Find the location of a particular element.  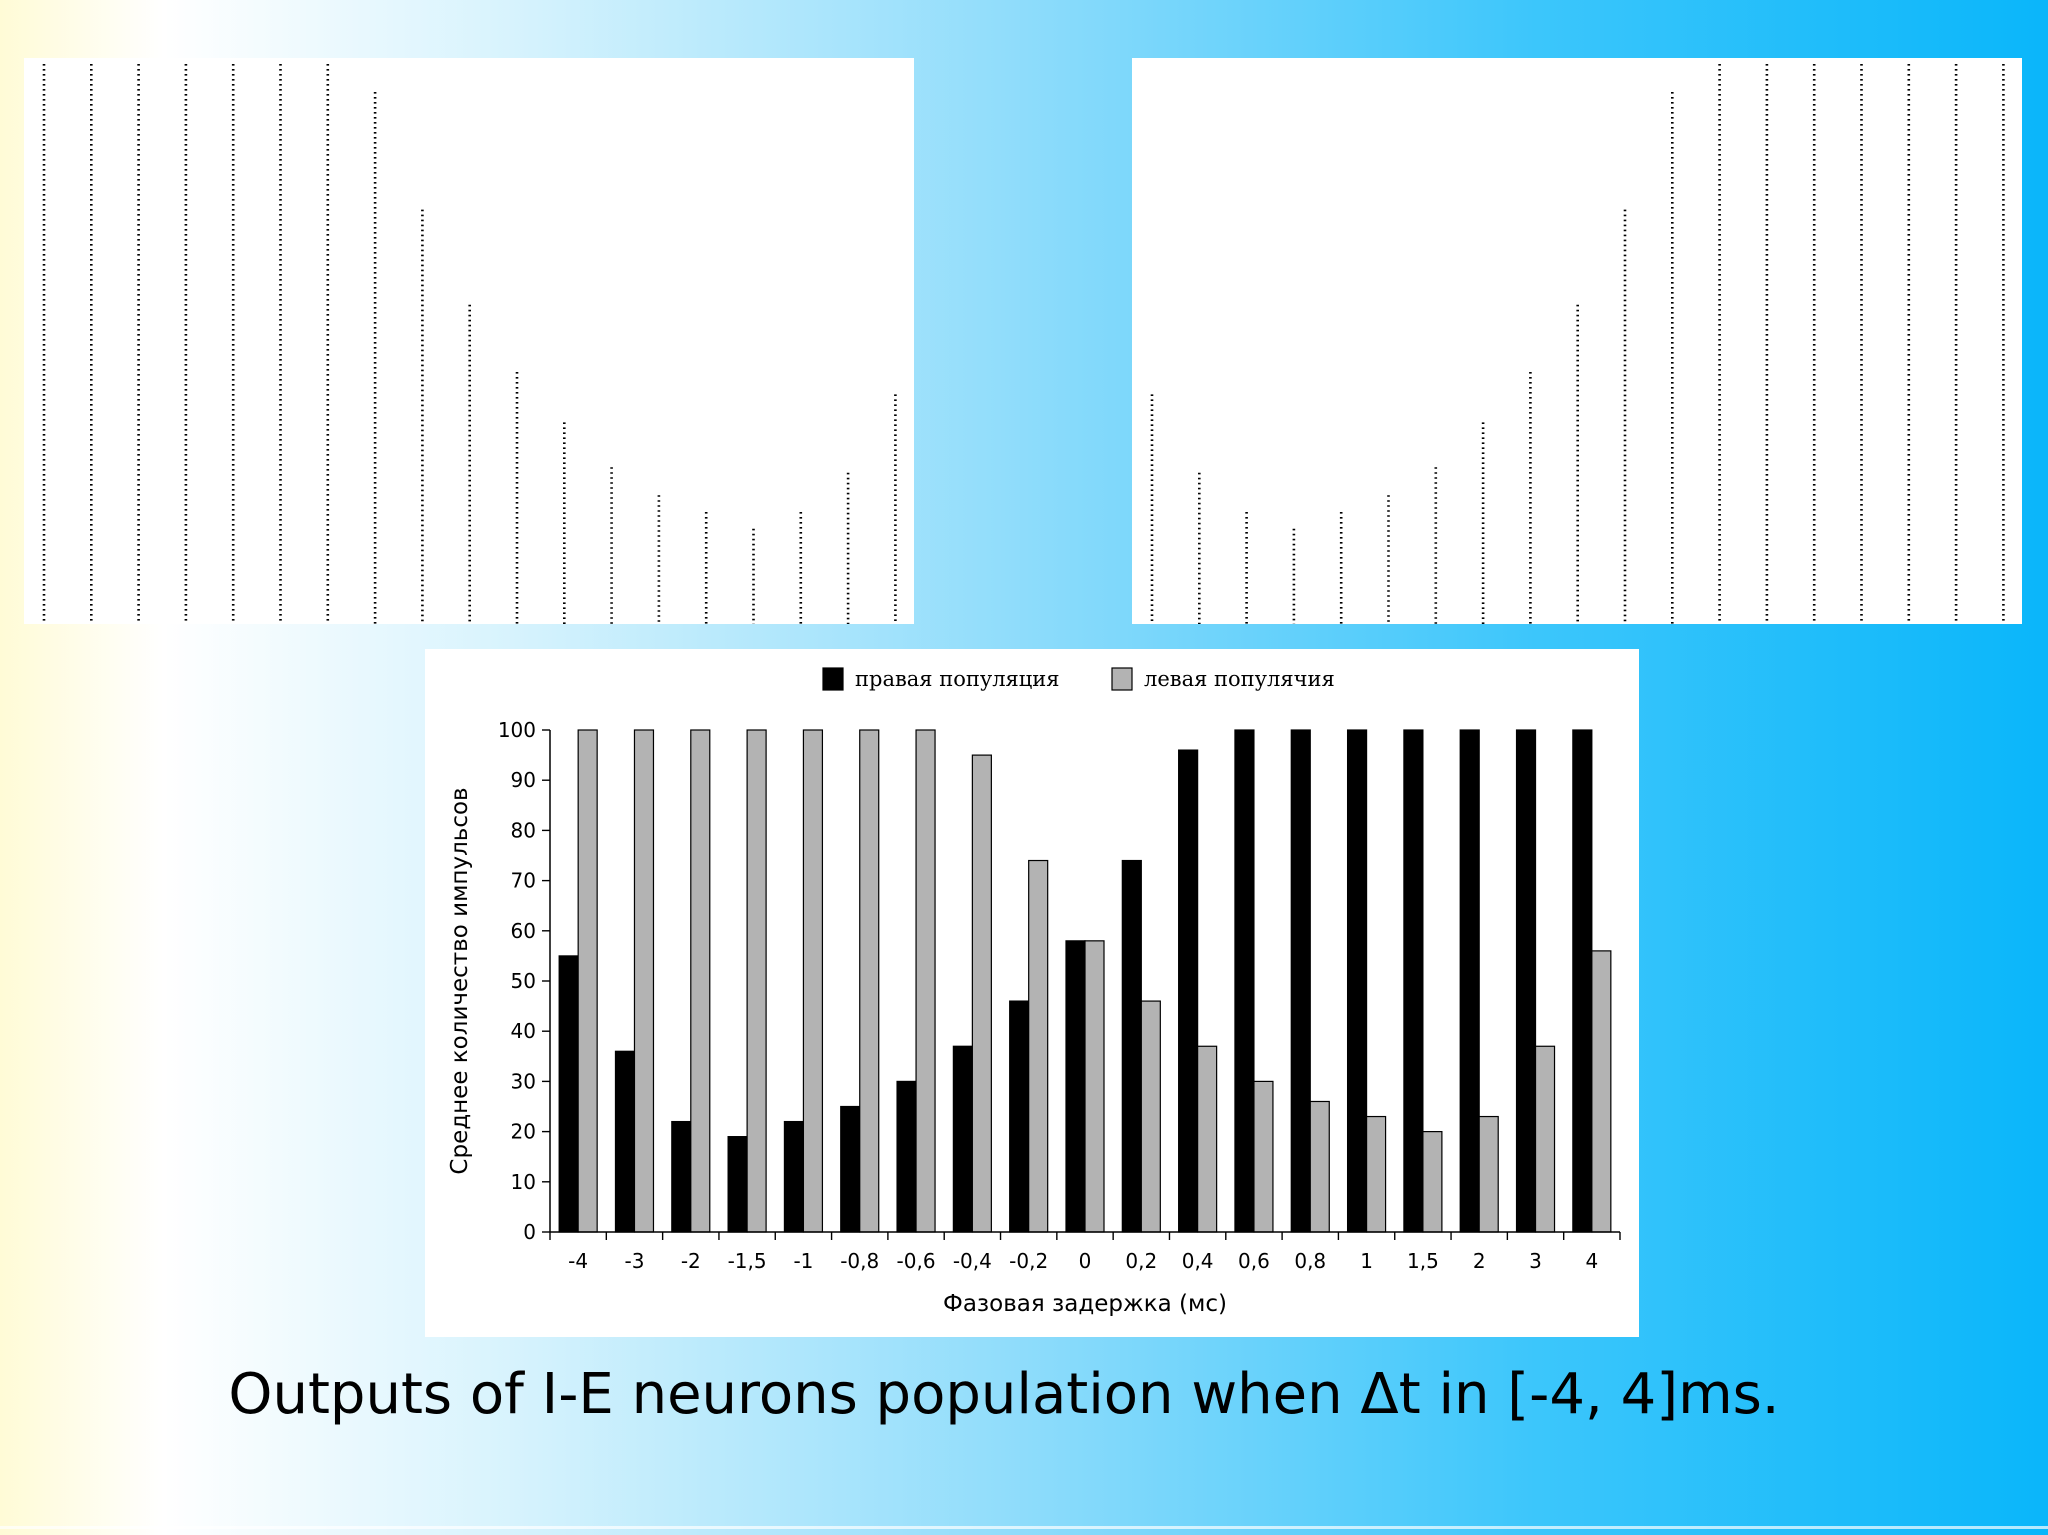

x-tick-label: 0,4 is located at coordinates (1198, 1261).